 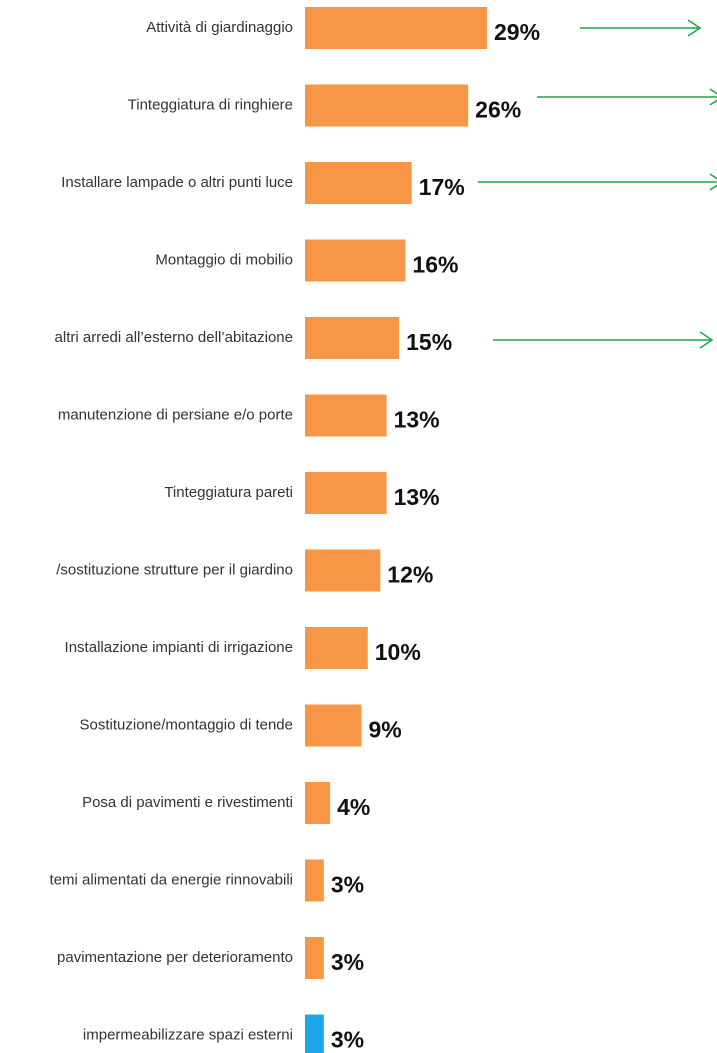 What do you see at coordinates (398, 652) in the screenshot?
I see `value-label: 10%` at bounding box center [398, 652].